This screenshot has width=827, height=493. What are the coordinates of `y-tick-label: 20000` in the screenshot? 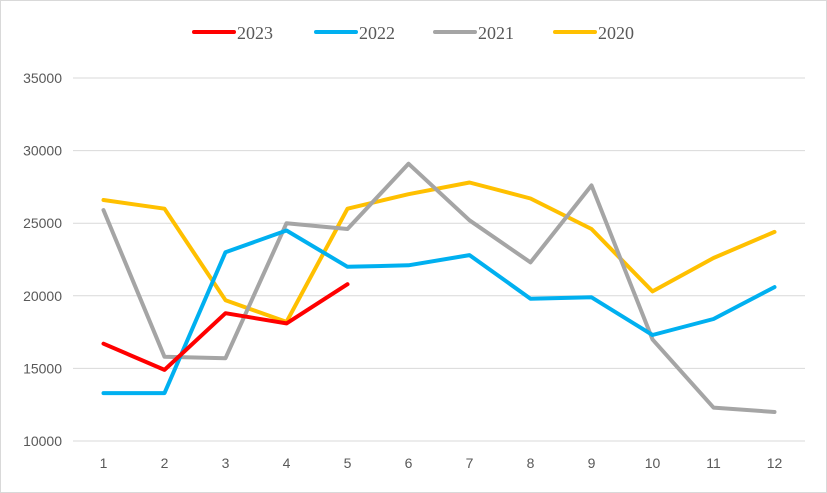 It's located at (42, 296).